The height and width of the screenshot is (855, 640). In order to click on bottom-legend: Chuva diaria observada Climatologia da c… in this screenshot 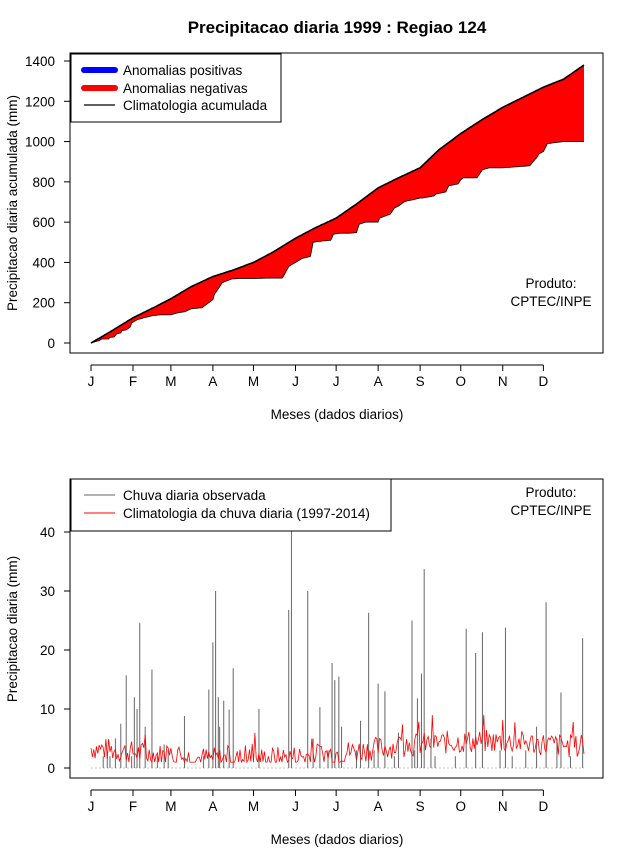, I will do `click(231, 505)`.